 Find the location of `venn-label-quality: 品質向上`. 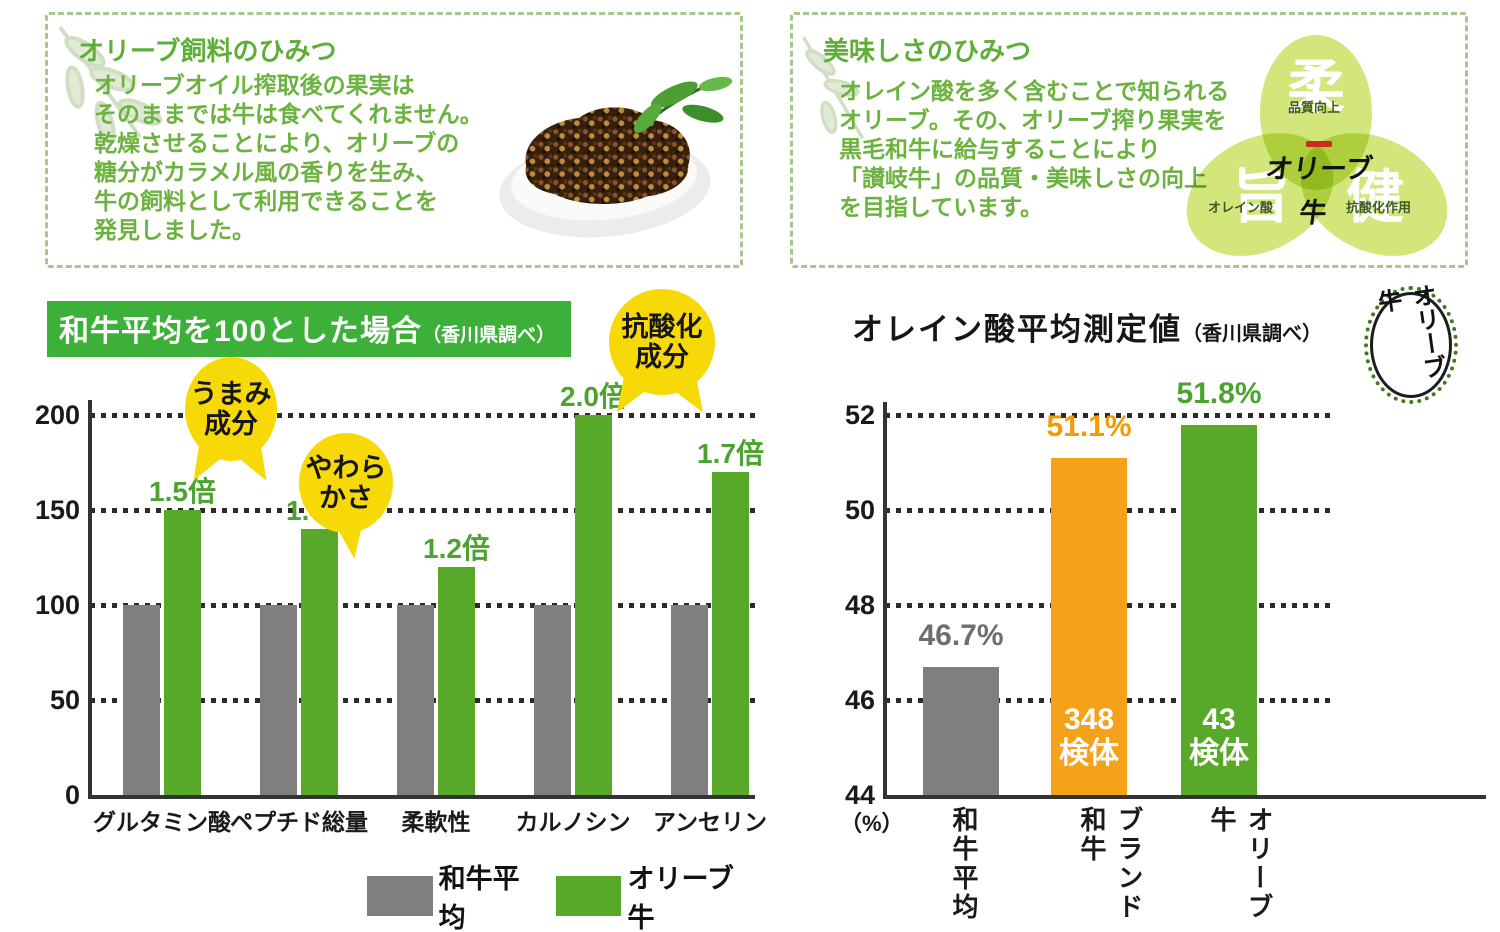

venn-label-quality: 品質向上 is located at coordinates (1314, 107).